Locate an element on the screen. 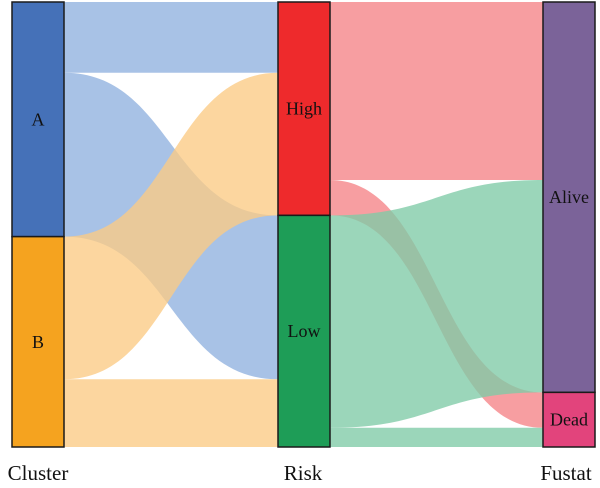 The height and width of the screenshot is (488, 600). node-label-low: Low is located at coordinates (304, 331).